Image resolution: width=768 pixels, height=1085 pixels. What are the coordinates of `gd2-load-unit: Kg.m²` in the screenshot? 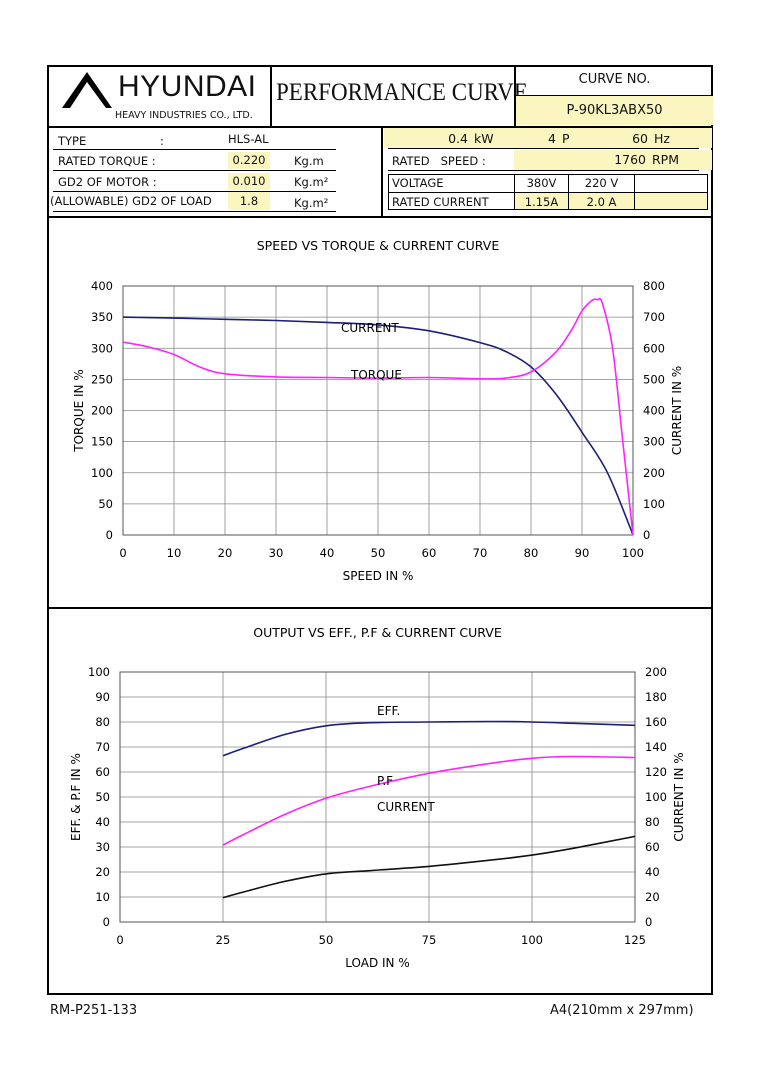 It's located at (311, 203).